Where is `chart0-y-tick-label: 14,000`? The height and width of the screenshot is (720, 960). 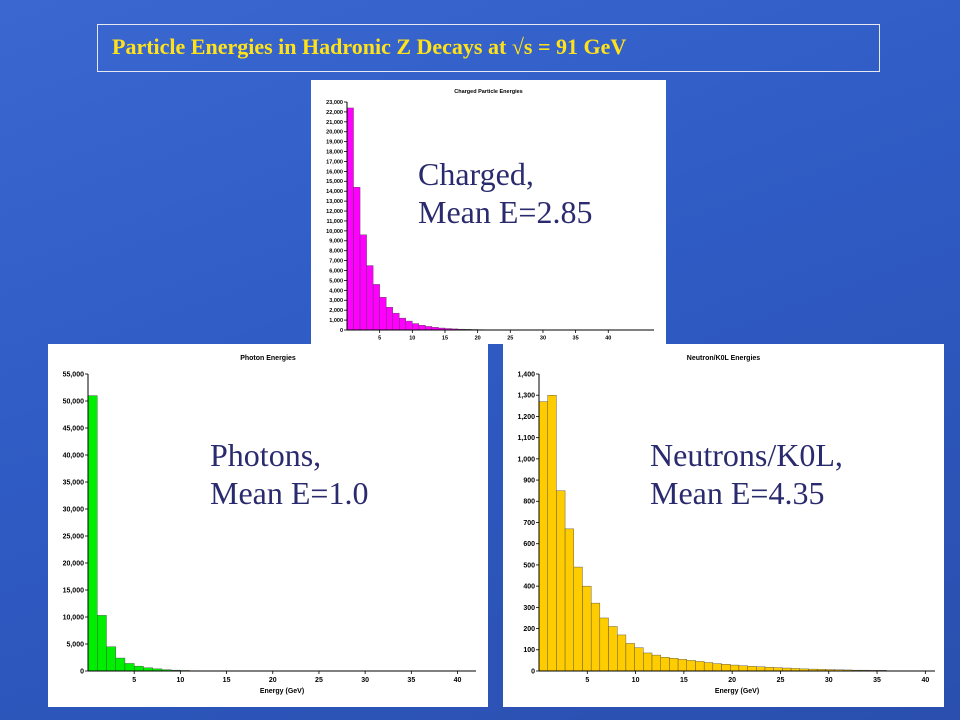 chart0-y-tick-label: 14,000 is located at coordinates (334, 192).